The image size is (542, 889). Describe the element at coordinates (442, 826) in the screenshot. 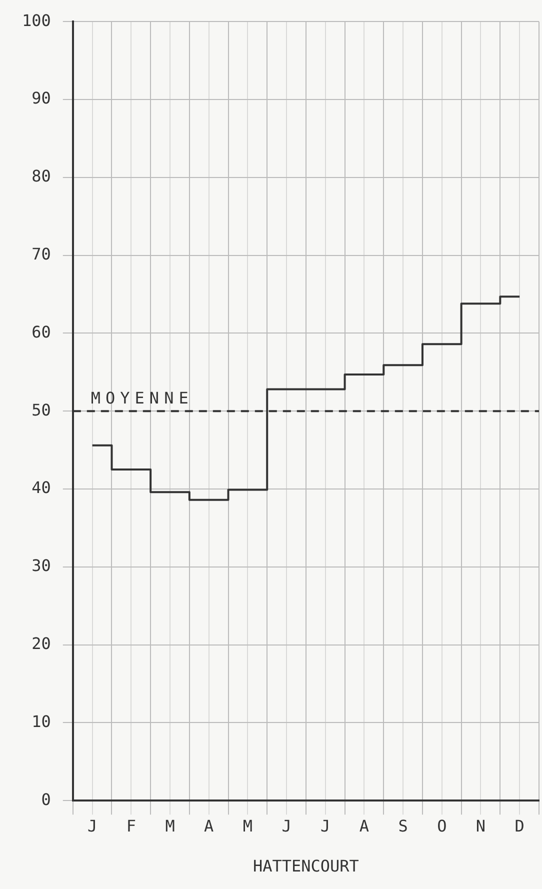

I see `x-tick-label: O` at that location.